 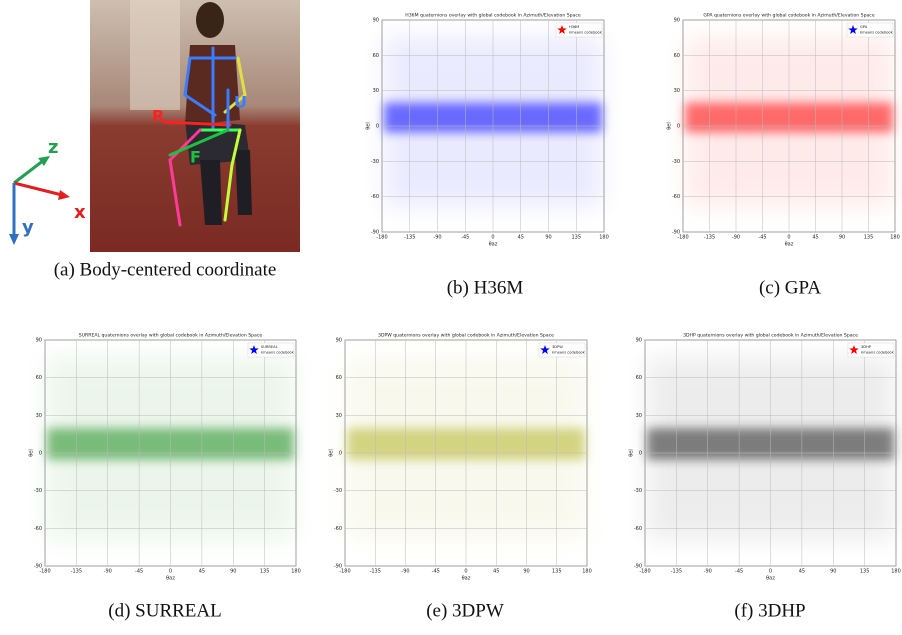 I want to click on y-tick-label: 90, so click(x=339, y=341).